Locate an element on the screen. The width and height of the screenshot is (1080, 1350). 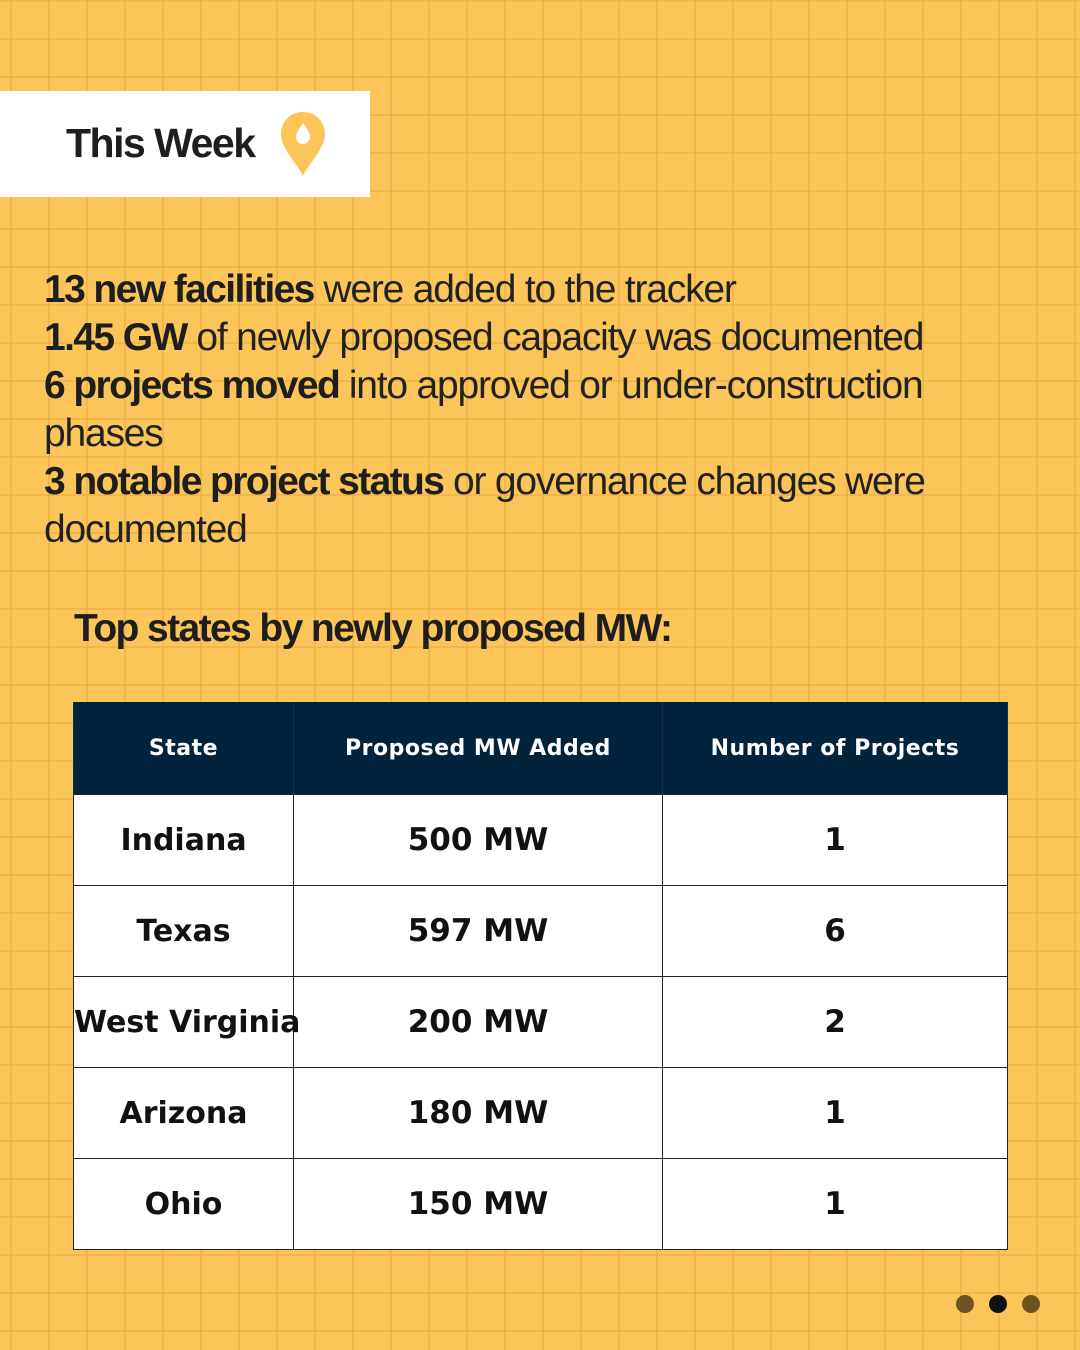
table-row: Ohio 150 MW 1 is located at coordinates (540, 1204).